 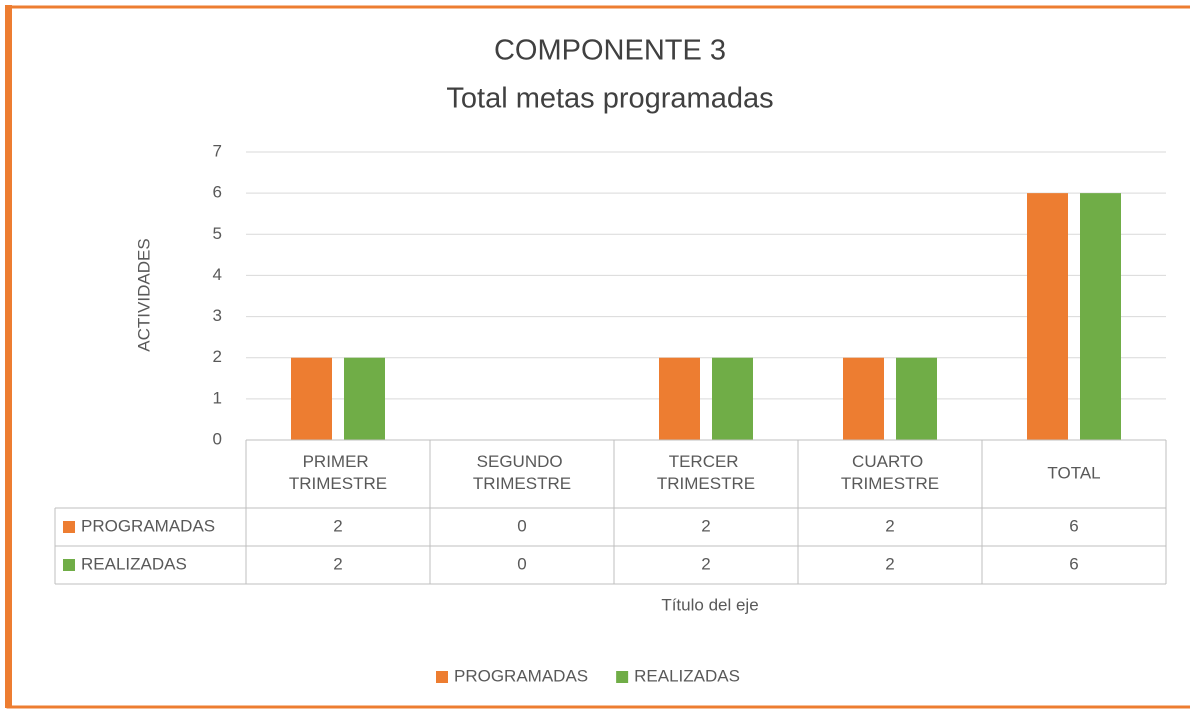 What do you see at coordinates (687, 675) in the screenshot?
I see `legend-label: REALIZADAS` at bounding box center [687, 675].